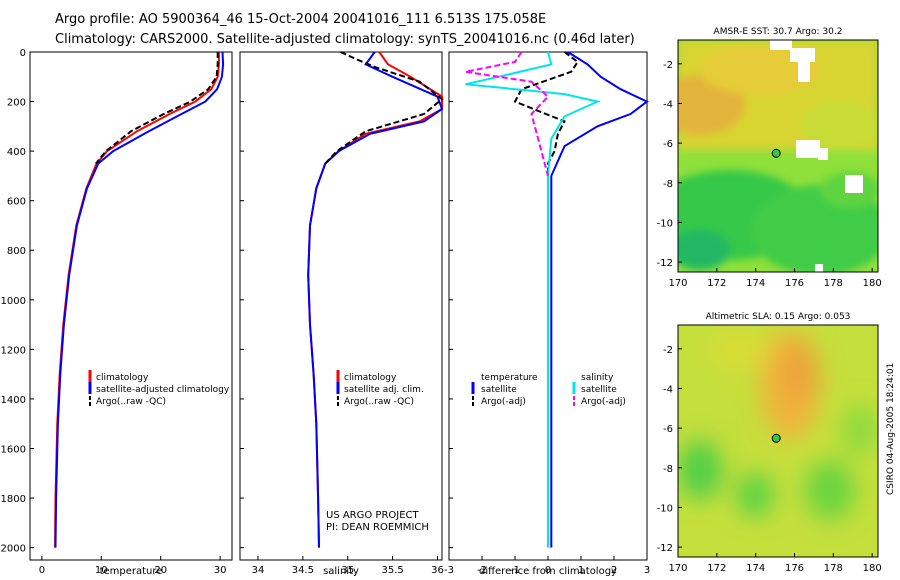 This screenshot has height=580, width=900. What do you see at coordinates (776, 153) in the screenshot?
I see `sst-float-marker` at bounding box center [776, 153].